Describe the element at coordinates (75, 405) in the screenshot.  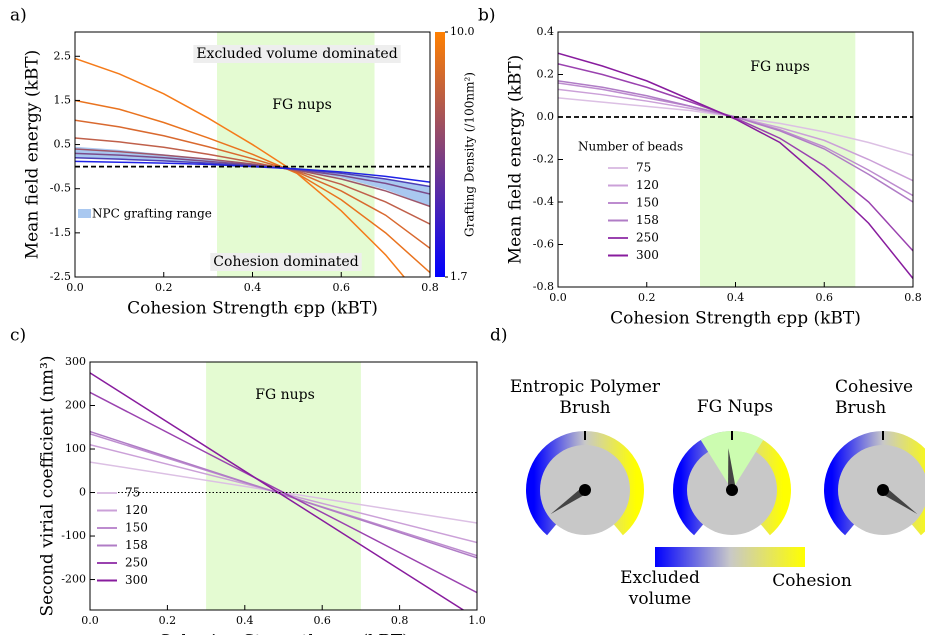
I see `y-tick-label: 200` at that location.